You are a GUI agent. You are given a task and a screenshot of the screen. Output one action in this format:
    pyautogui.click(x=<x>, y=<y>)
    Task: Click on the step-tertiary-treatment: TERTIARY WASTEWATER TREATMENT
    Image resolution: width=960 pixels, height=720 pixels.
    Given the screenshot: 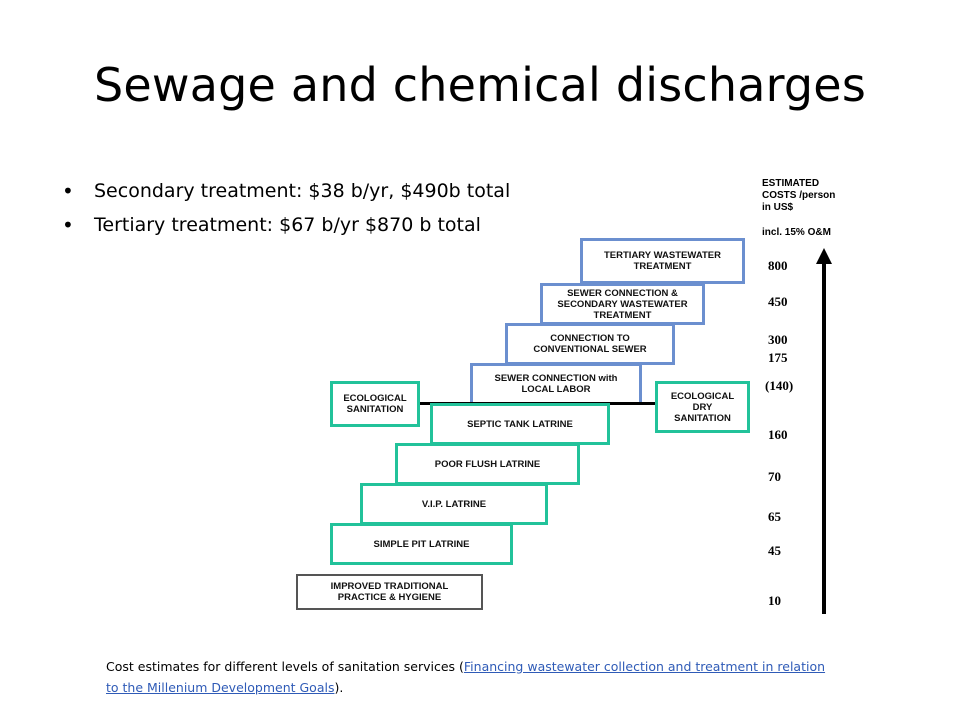 What is the action you would take?
    pyautogui.click(x=662, y=261)
    